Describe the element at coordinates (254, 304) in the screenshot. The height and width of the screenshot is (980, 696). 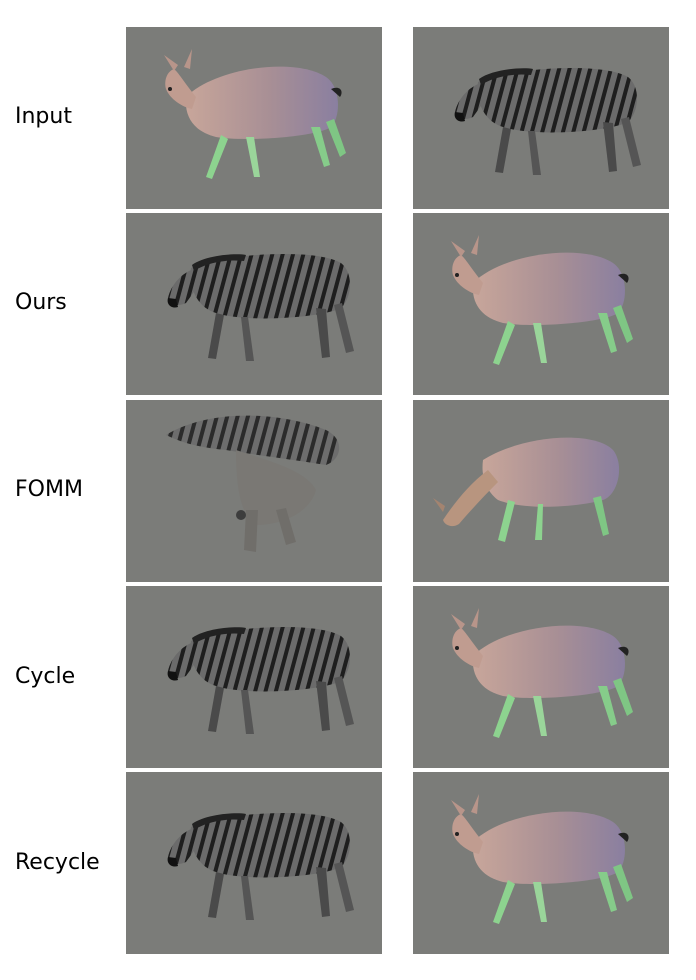
I see `image-ours-zebra` at that location.